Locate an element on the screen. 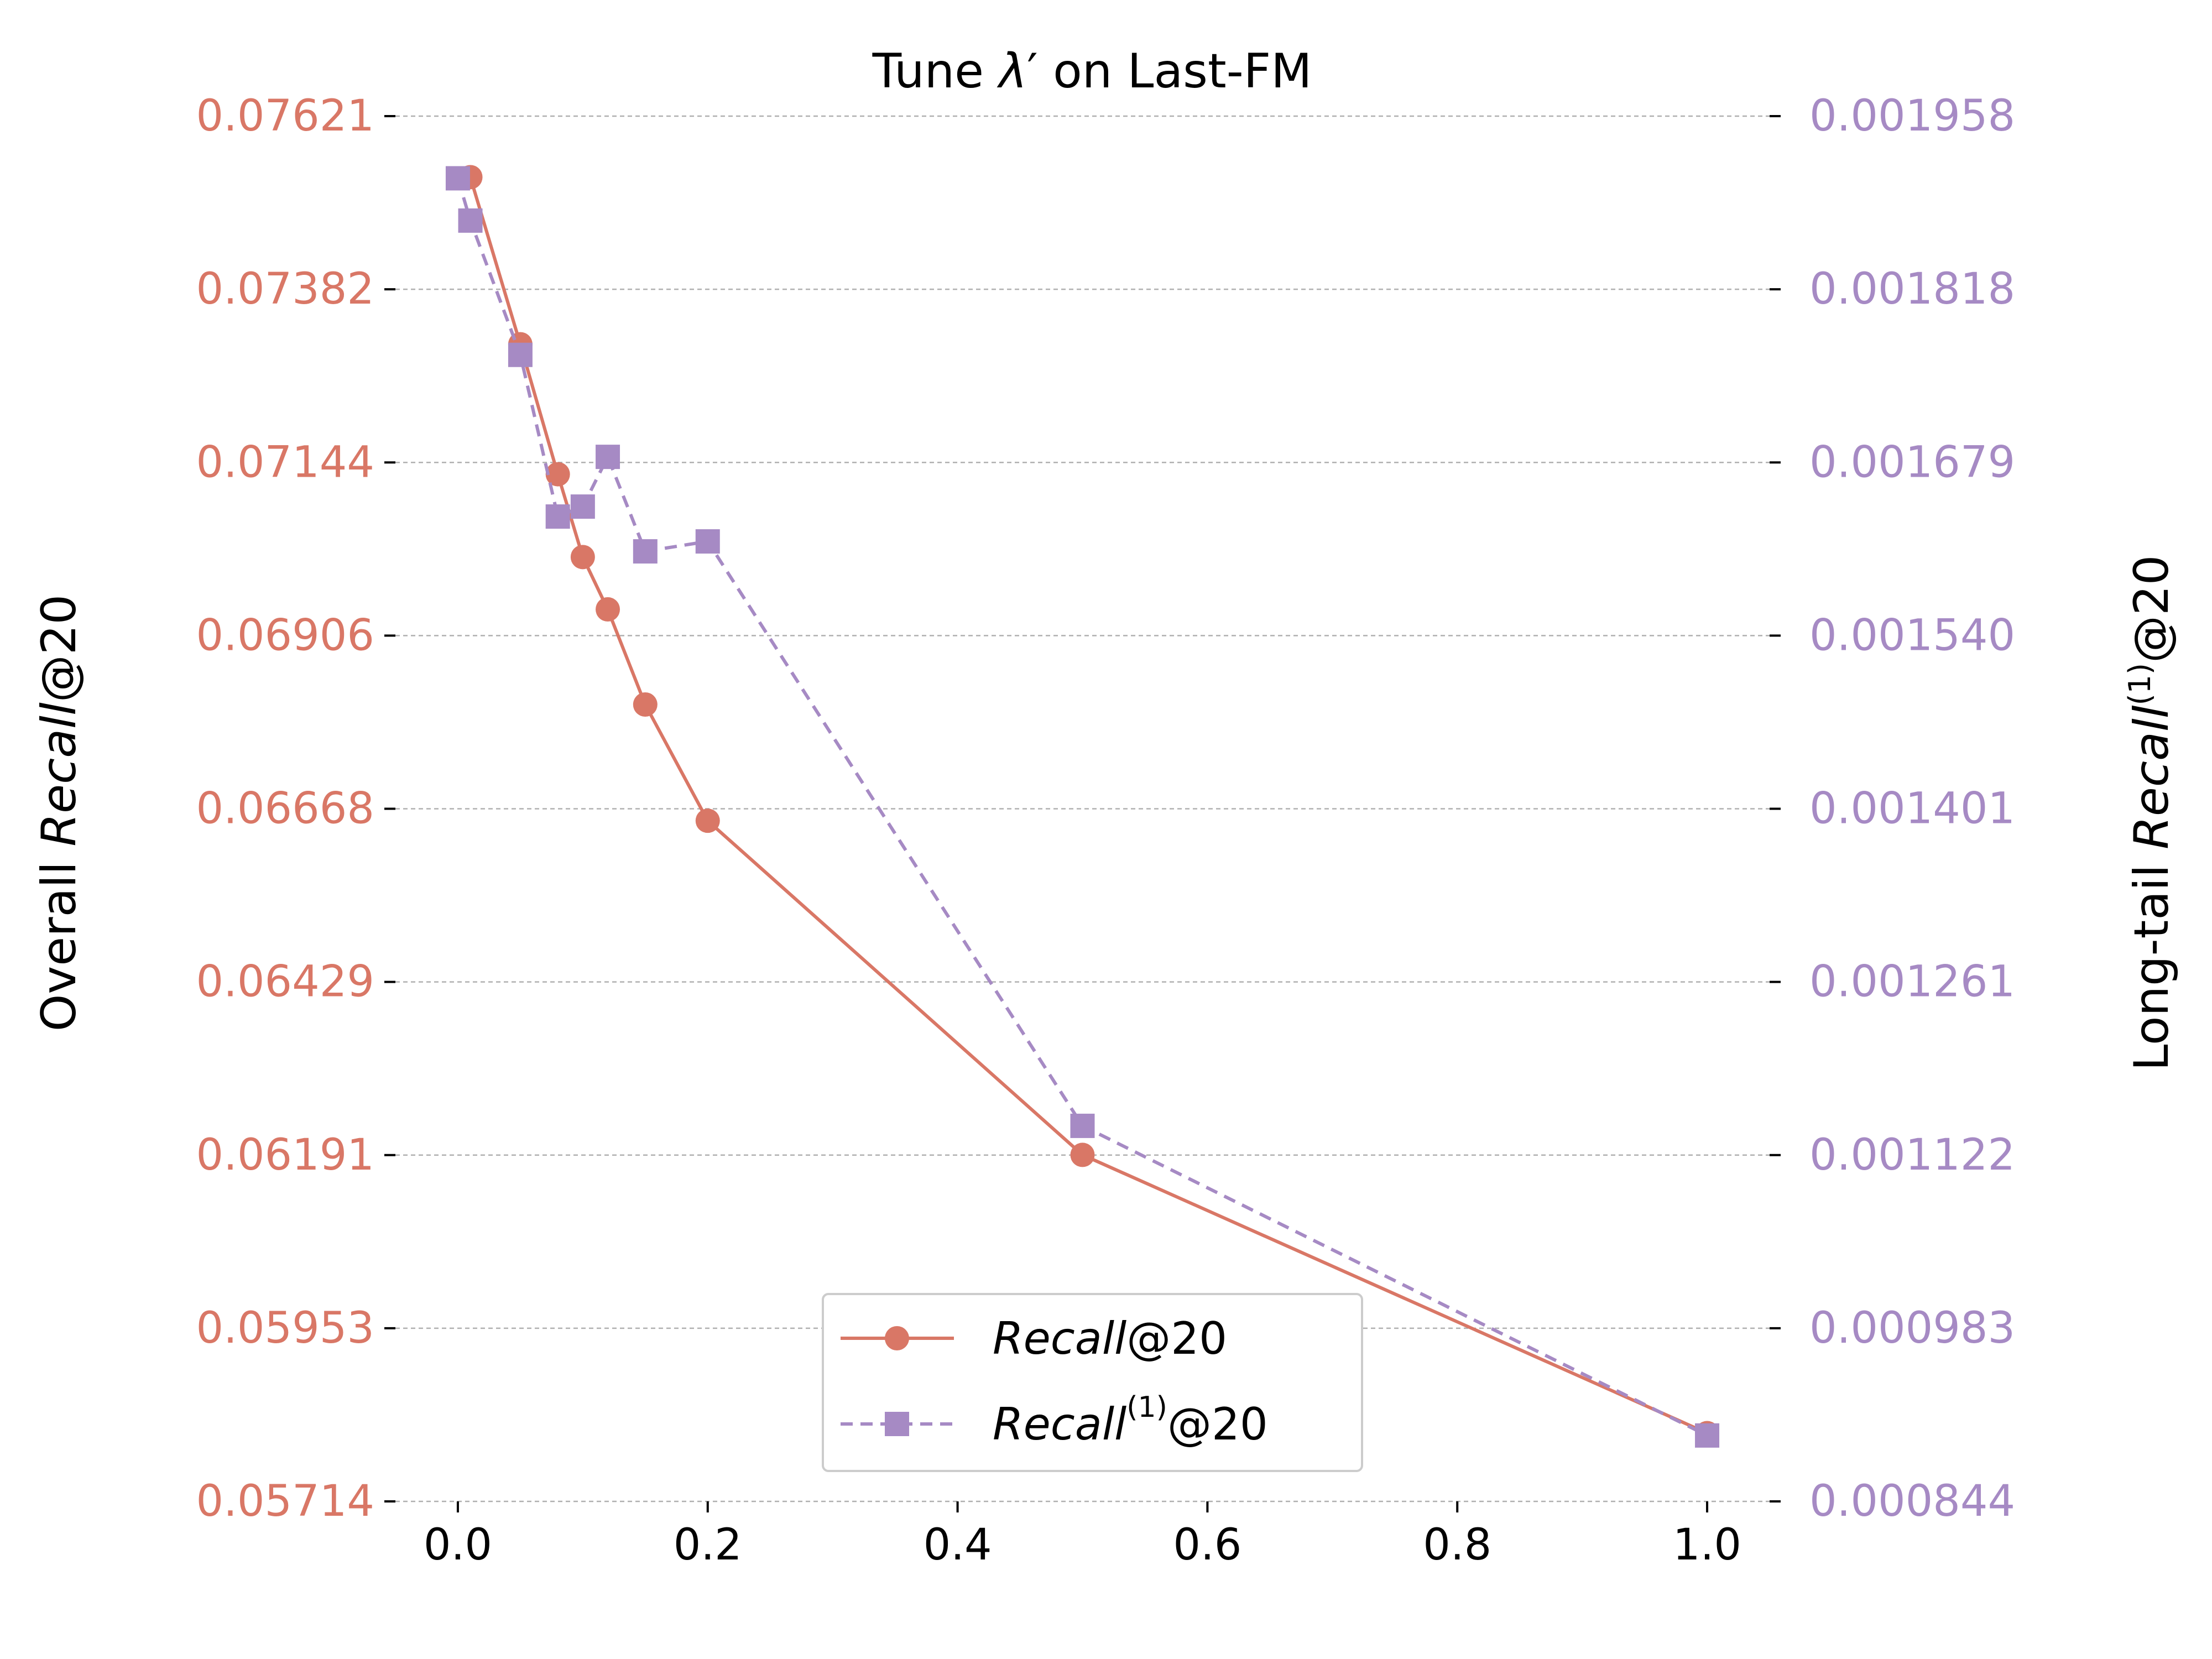 The width and height of the screenshot is (2212, 1659). left-tick-label: 0.06429 is located at coordinates (285, 982).